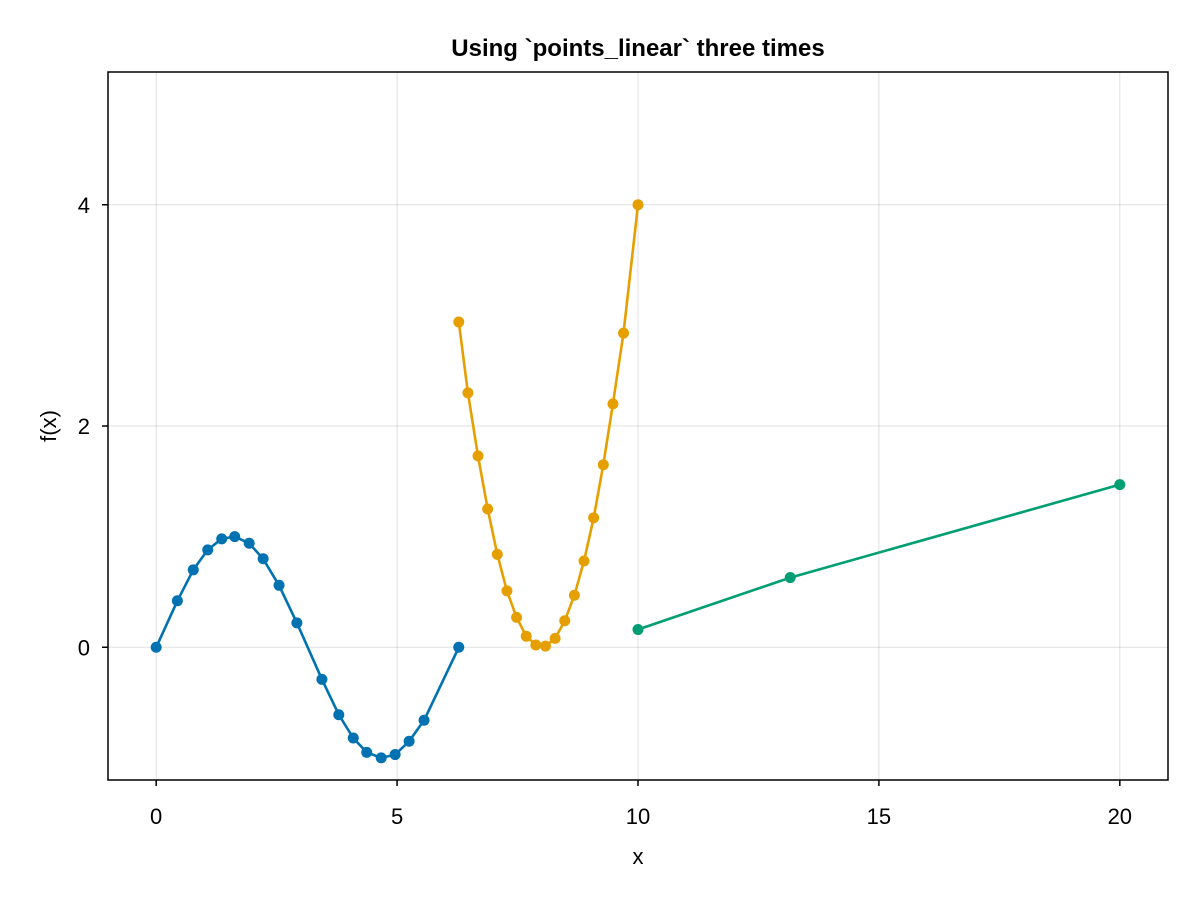 Image resolution: width=1200 pixels, height=900 pixels. What do you see at coordinates (84, 426) in the screenshot?
I see `y-tick-label: 2` at bounding box center [84, 426].